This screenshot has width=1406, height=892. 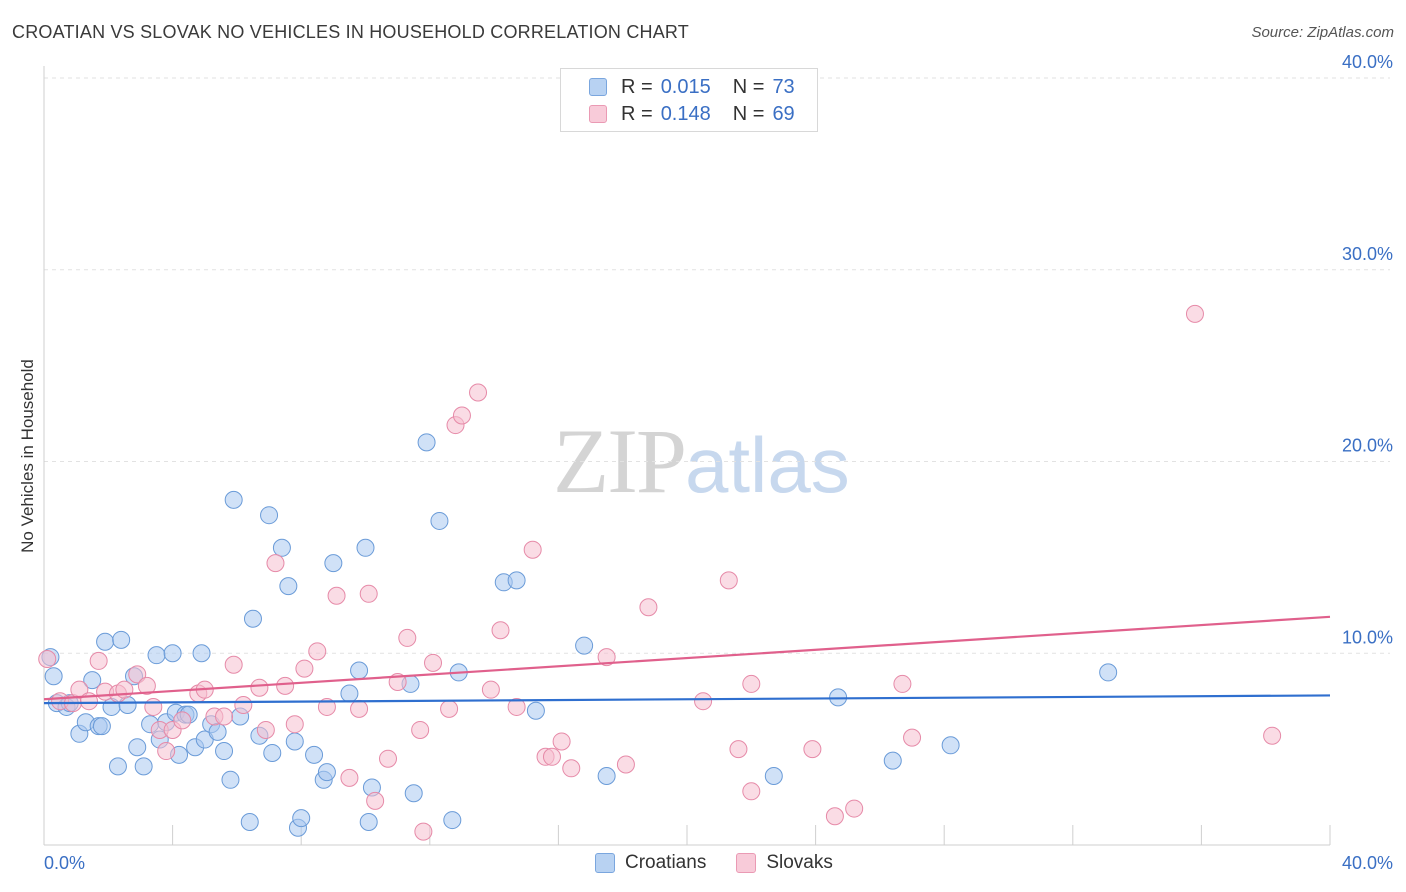 I want to click on x-tick-label: 40.0%, so click(x=1367, y=863).